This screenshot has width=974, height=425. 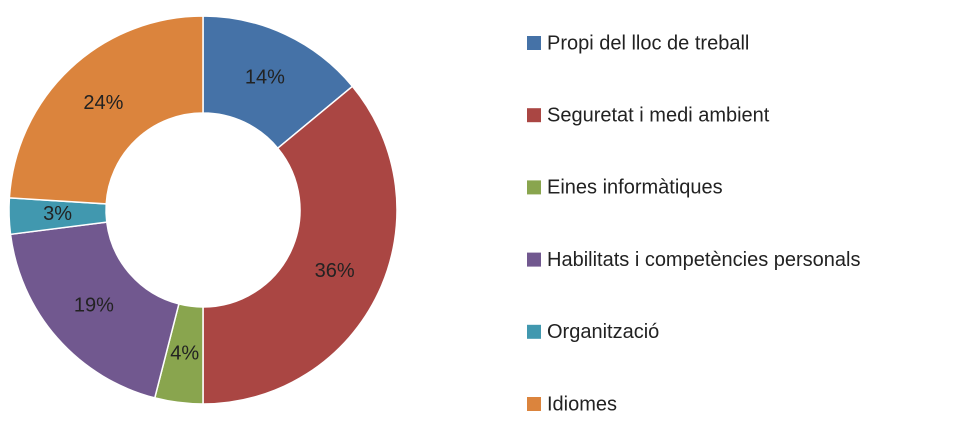 What do you see at coordinates (648, 43) in the screenshot?
I see `legend-label: Propi del lloc de treball` at bounding box center [648, 43].